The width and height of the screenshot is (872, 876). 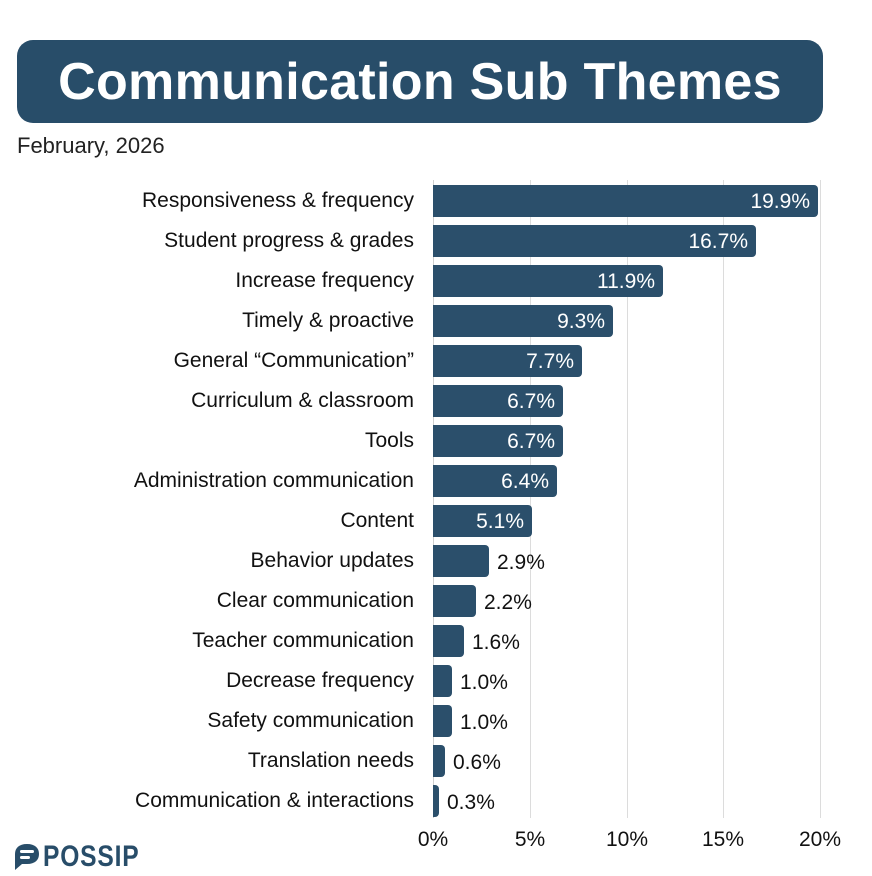 I want to click on category-label: Student progress & grades, so click(x=289, y=240).